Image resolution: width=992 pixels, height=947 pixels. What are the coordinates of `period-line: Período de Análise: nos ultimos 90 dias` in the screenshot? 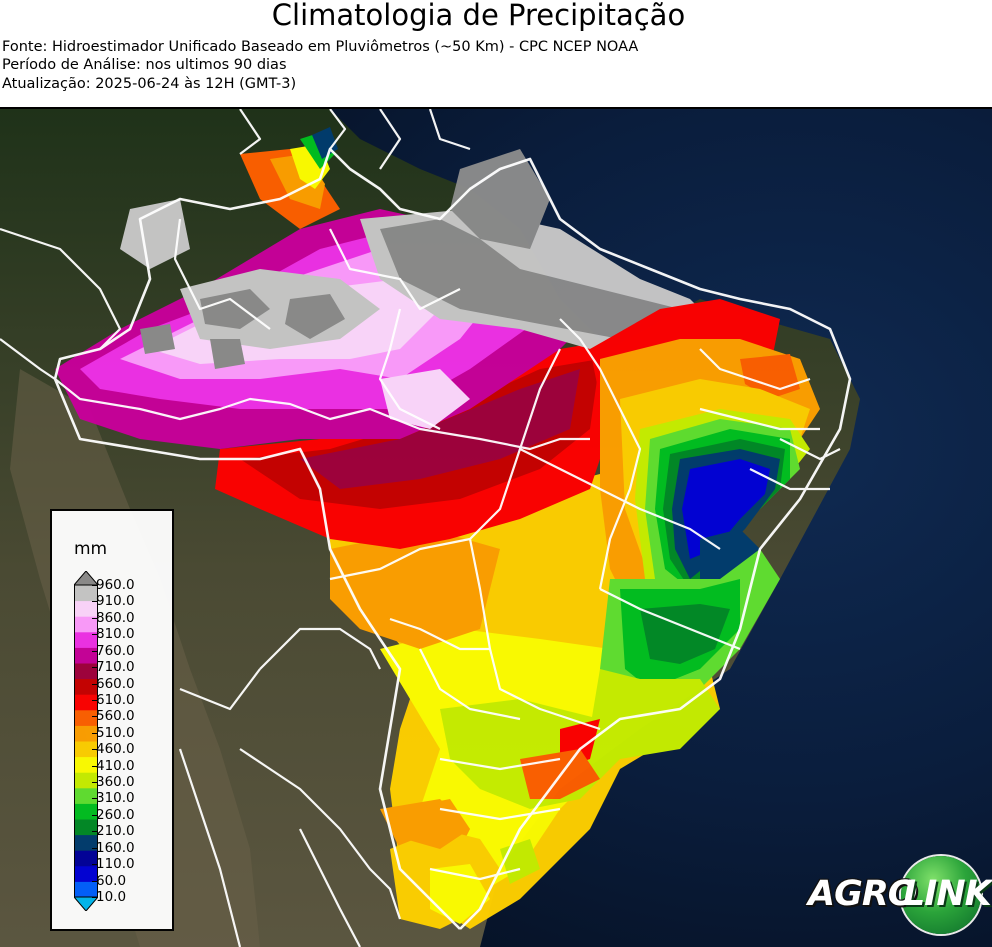 It's located at (144, 65).